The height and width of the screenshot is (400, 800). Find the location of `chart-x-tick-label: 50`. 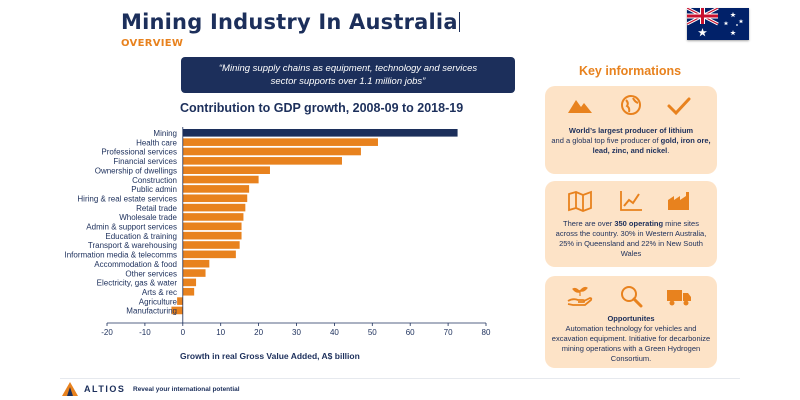

chart-x-tick-label: 50 is located at coordinates (372, 332).